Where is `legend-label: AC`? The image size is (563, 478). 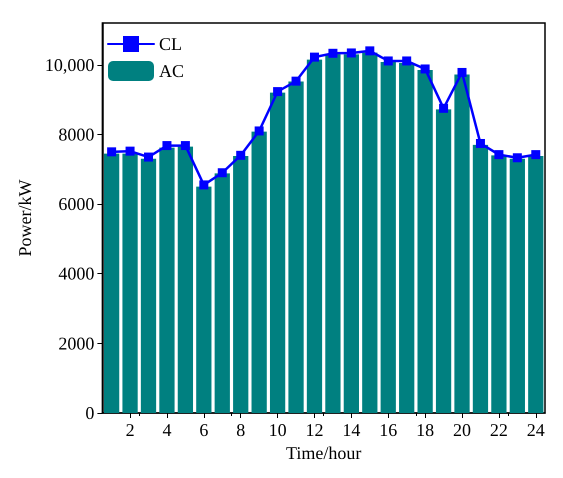
legend-label: AC is located at coordinates (171, 71).